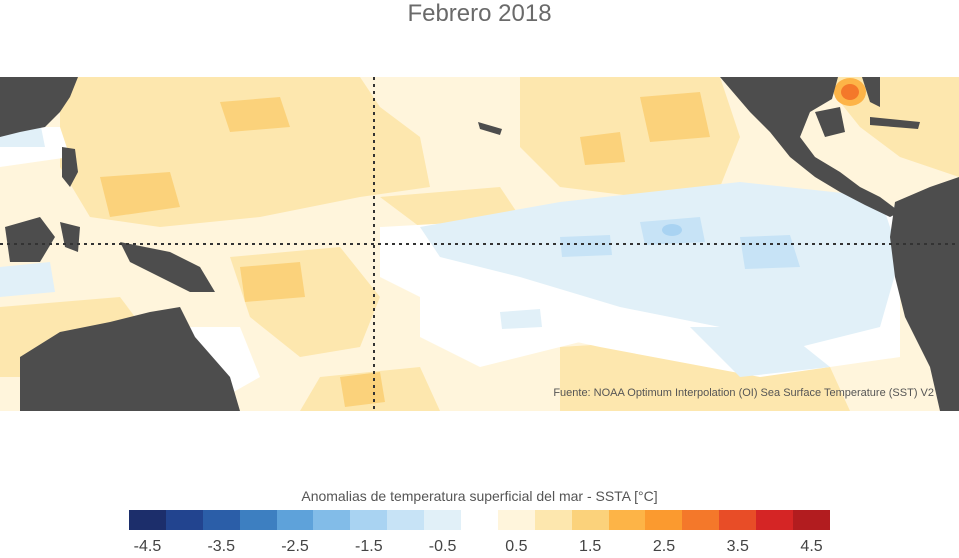  What do you see at coordinates (130, 359) in the screenshot?
I see `land-australia` at bounding box center [130, 359].